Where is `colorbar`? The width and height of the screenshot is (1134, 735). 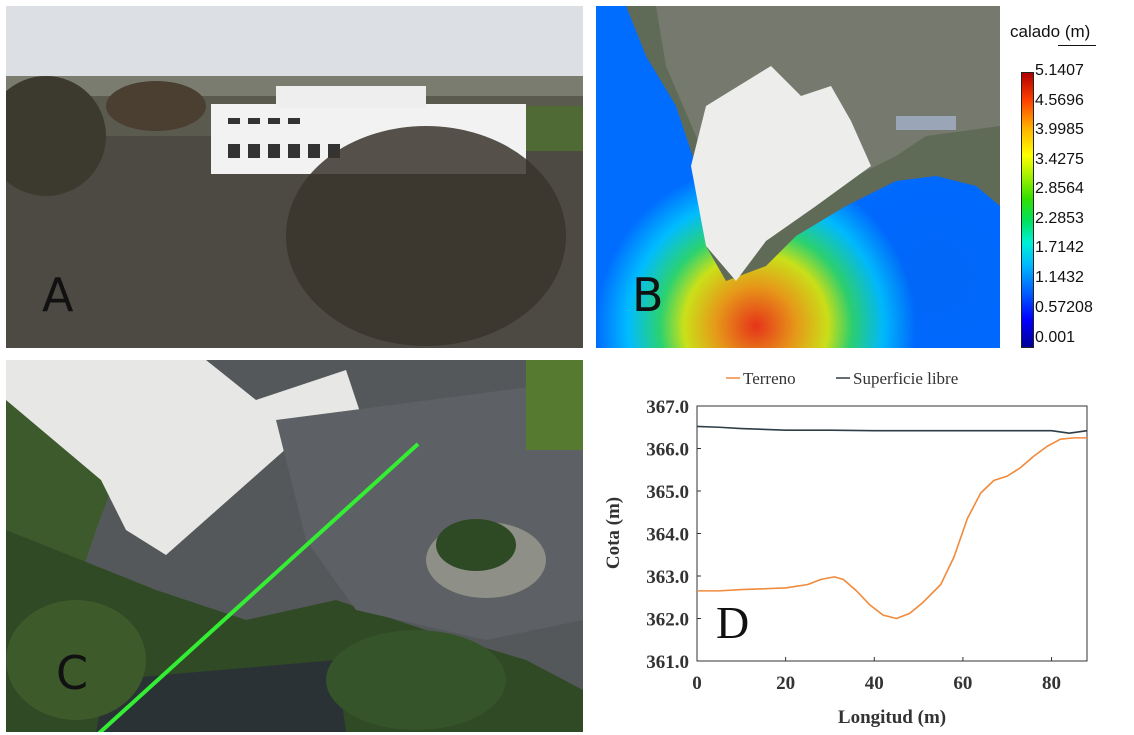
colorbar is located at coordinates (1027, 210).